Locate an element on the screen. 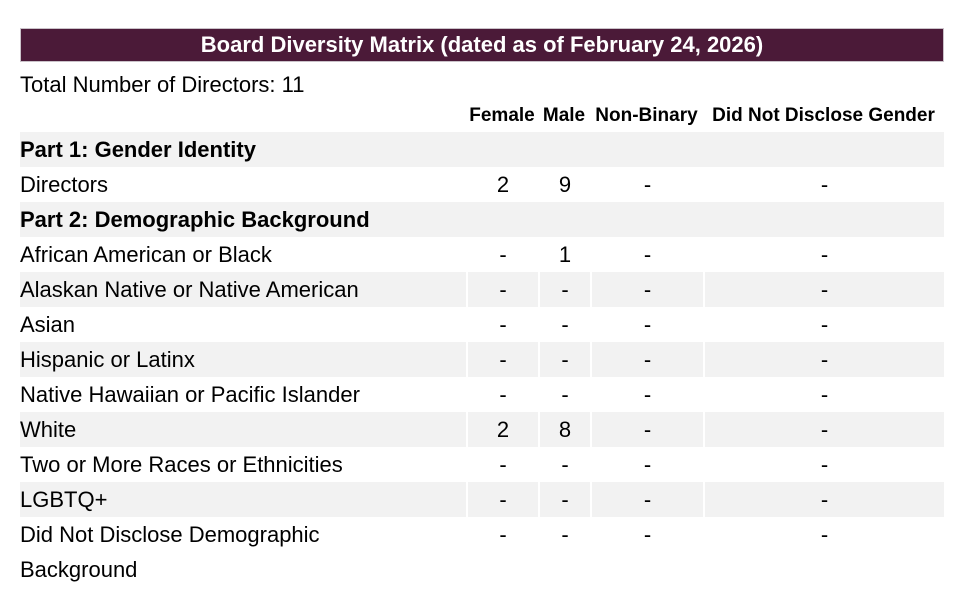  section-header-label: Part 1: Gender Identity is located at coordinates (482, 149).